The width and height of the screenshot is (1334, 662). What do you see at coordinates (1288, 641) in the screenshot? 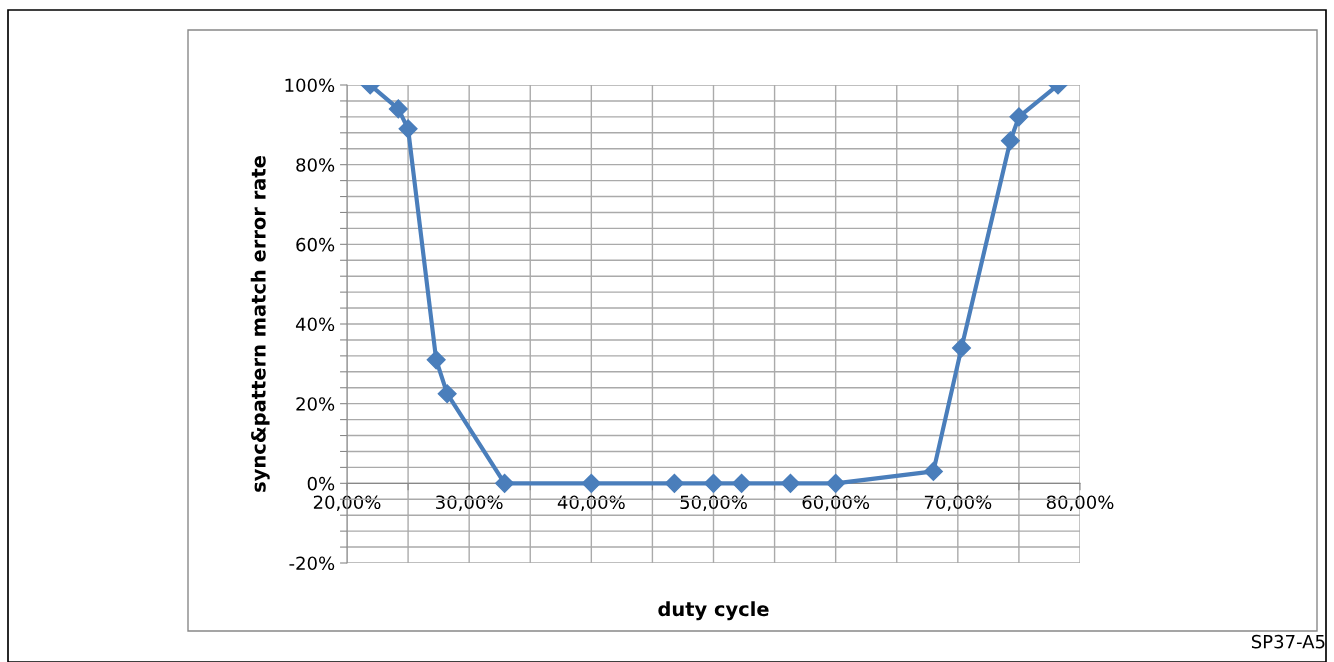
I see `text: SP37-A5` at bounding box center [1288, 641].